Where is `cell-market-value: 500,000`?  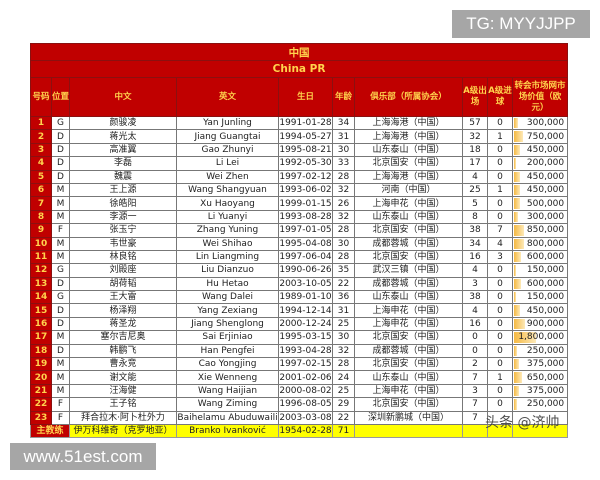 cell-market-value: 500,000 is located at coordinates (540, 203).